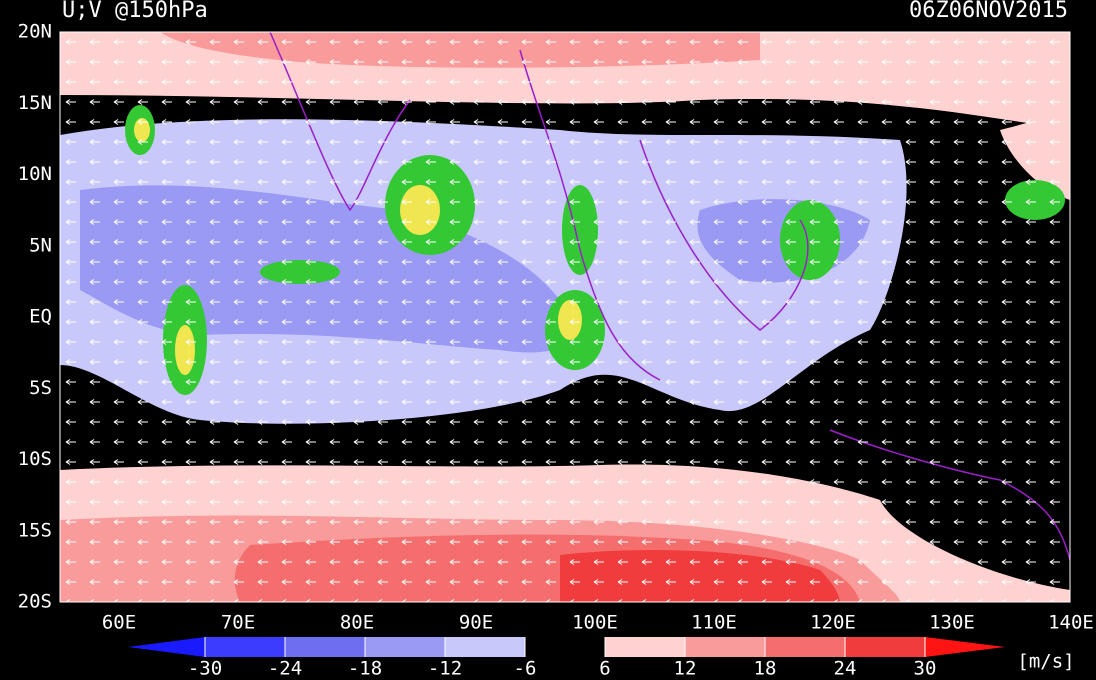 This screenshot has width=1096, height=680. Describe the element at coordinates (476, 623) in the screenshot. I see `lon-label: 90E` at that location.